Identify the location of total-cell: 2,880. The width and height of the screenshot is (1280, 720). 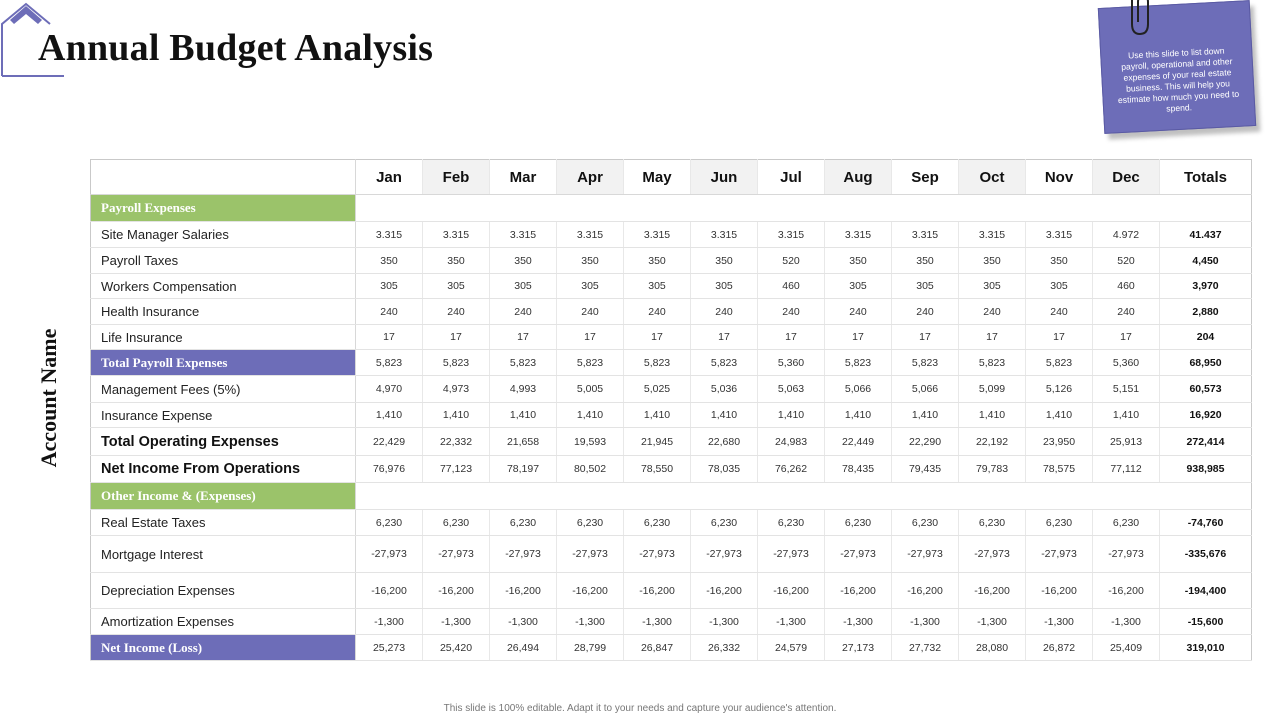
(1205, 311).